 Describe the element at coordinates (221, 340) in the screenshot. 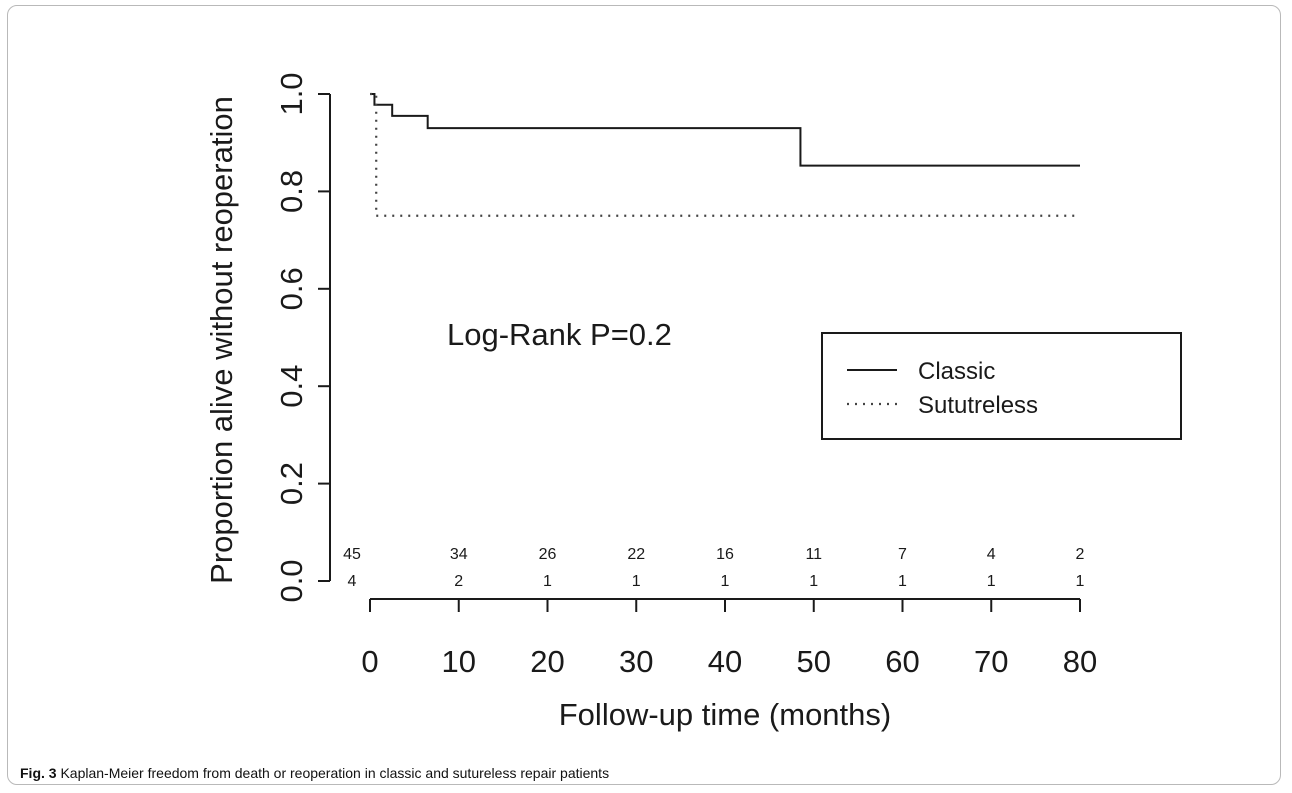

I see `y-axis-title: Proportion alive without reoperation` at that location.